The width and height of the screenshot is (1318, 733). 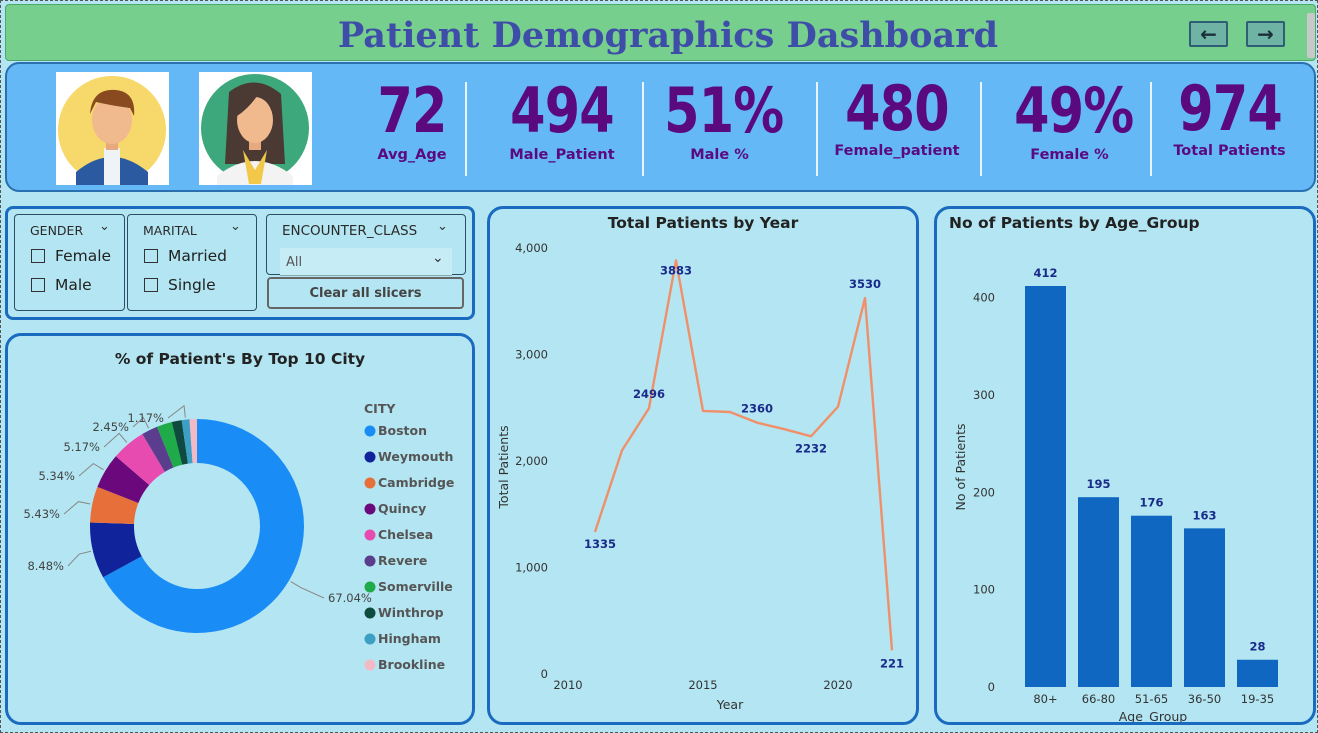 What do you see at coordinates (416, 482) in the screenshot?
I see `legend-item-cambridge: Cambridge` at bounding box center [416, 482].